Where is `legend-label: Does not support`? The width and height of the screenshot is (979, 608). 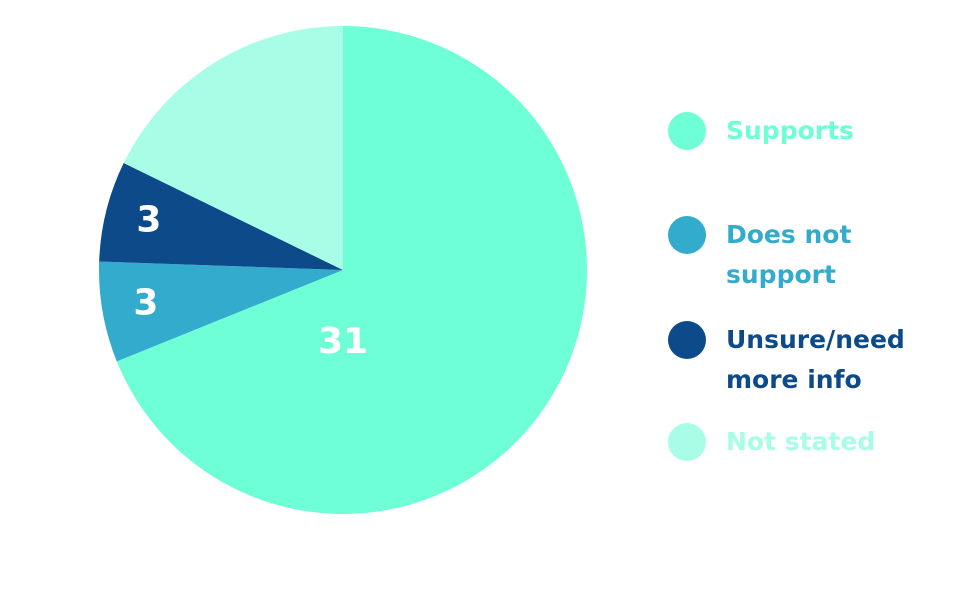
legend-label: Does not support is located at coordinates (789, 254).